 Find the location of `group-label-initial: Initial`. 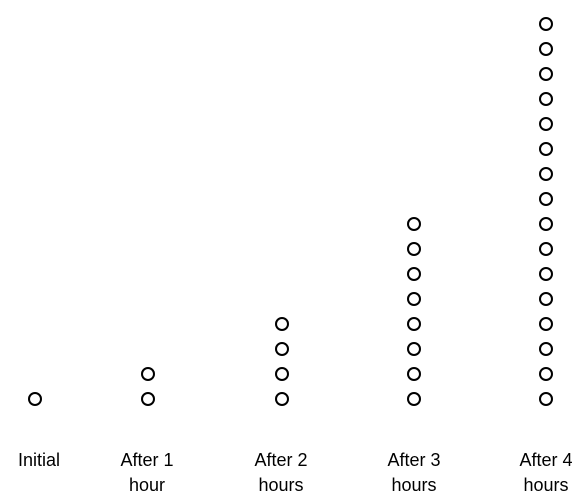

group-label-initial: Initial is located at coordinates (39, 460).